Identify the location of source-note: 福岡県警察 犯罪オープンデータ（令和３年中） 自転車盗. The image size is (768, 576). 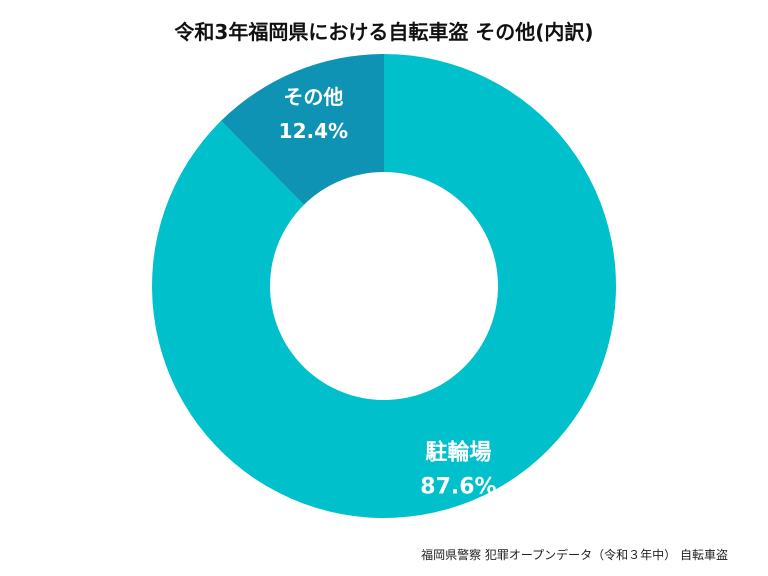
(574, 555).